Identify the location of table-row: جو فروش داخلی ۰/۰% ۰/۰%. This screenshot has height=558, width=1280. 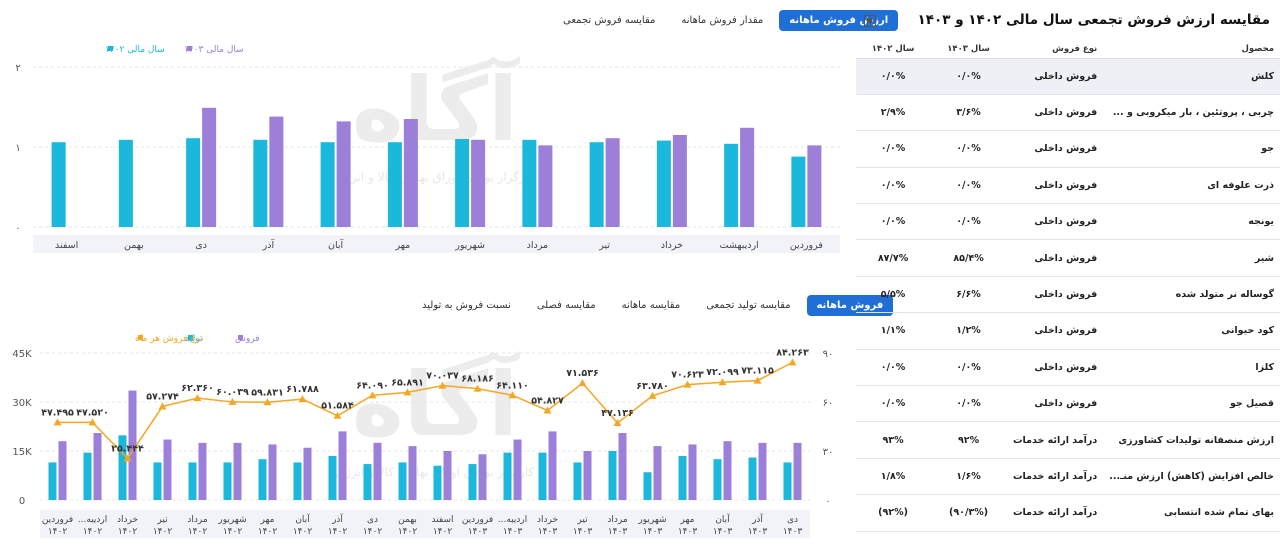
(1068, 149).